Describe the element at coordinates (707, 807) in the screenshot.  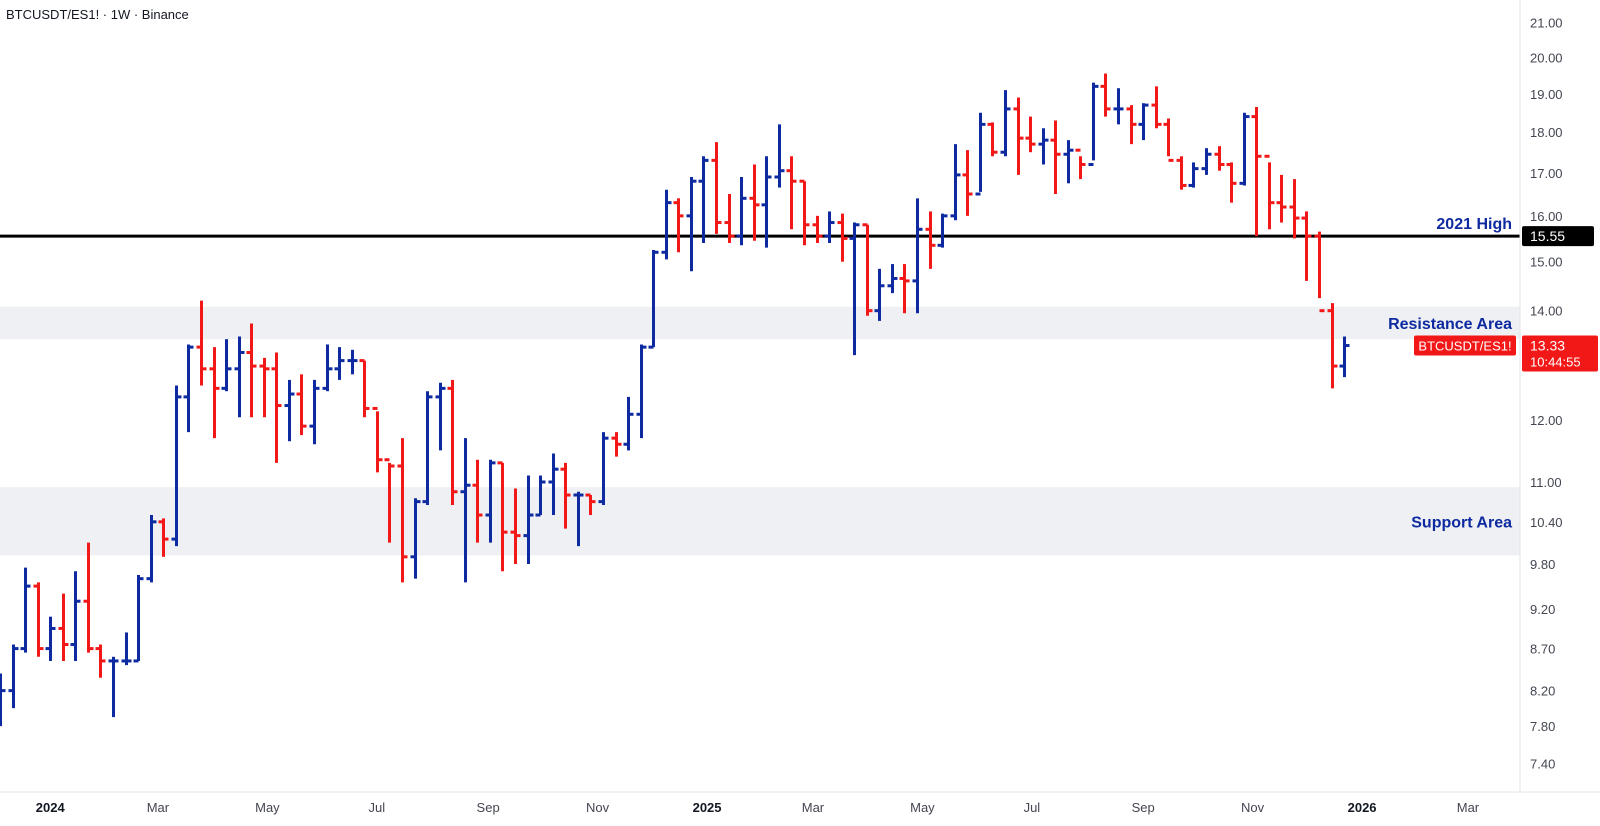
I see `x-tick-label: 2025` at that location.